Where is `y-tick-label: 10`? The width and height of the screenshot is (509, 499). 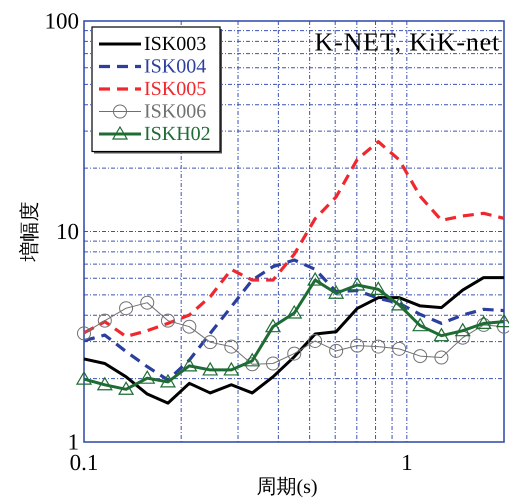
y-tick-label: 10 is located at coordinates (67, 231).